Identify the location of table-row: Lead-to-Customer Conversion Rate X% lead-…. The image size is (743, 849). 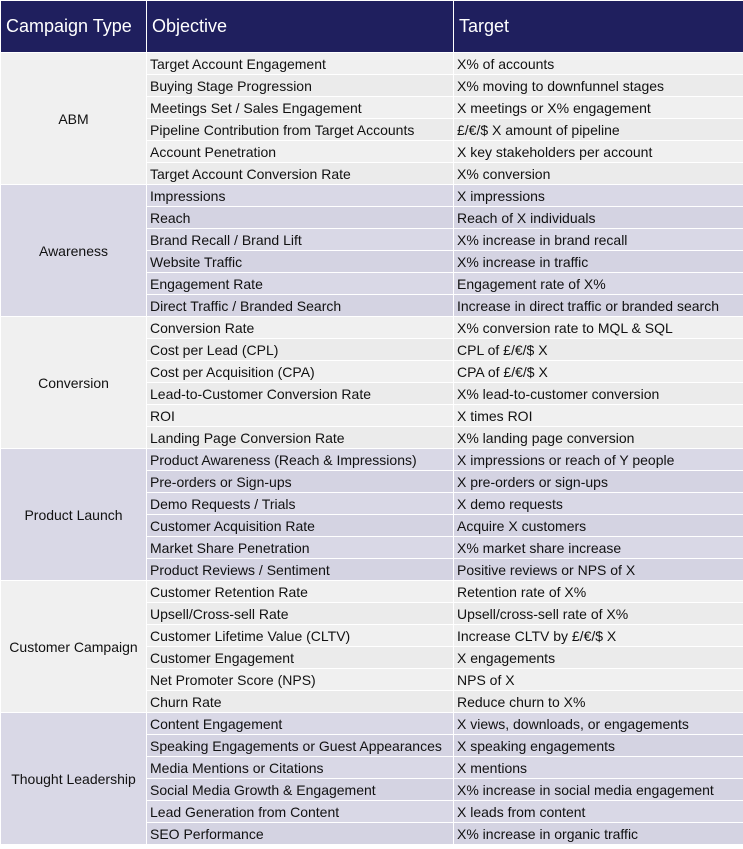
(372, 393).